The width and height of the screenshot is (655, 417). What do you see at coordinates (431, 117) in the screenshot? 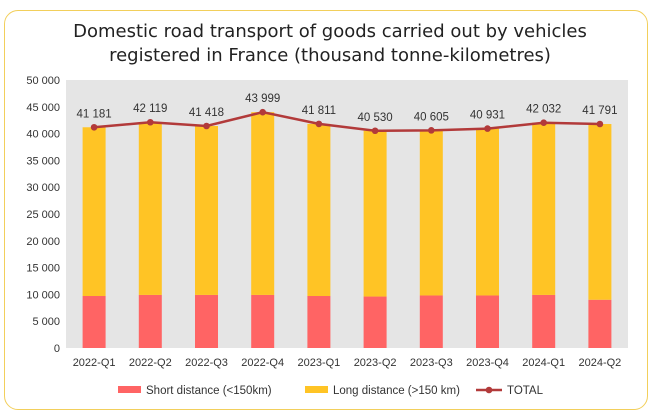
I see `total-data-label: 40 605` at bounding box center [431, 117].